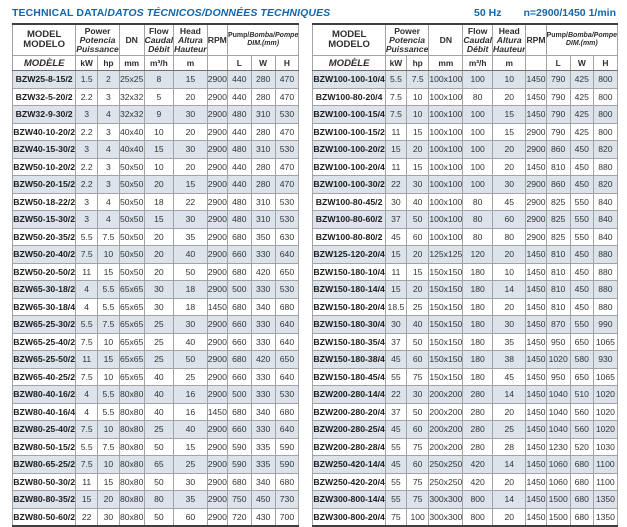  Describe the element at coordinates (44, 184) in the screenshot. I see `model-cell: BZW50-20-15/2` at that location.